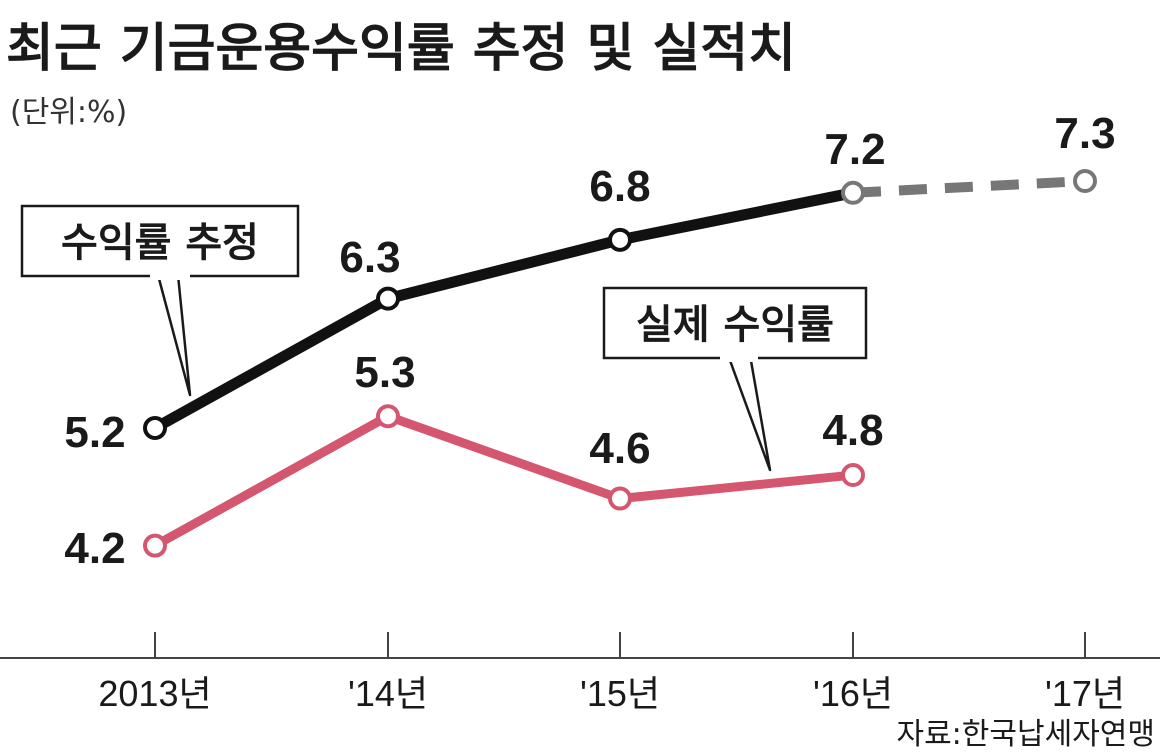  I want to click on series-estimate-value-label-1: 6.3, so click(369, 257).